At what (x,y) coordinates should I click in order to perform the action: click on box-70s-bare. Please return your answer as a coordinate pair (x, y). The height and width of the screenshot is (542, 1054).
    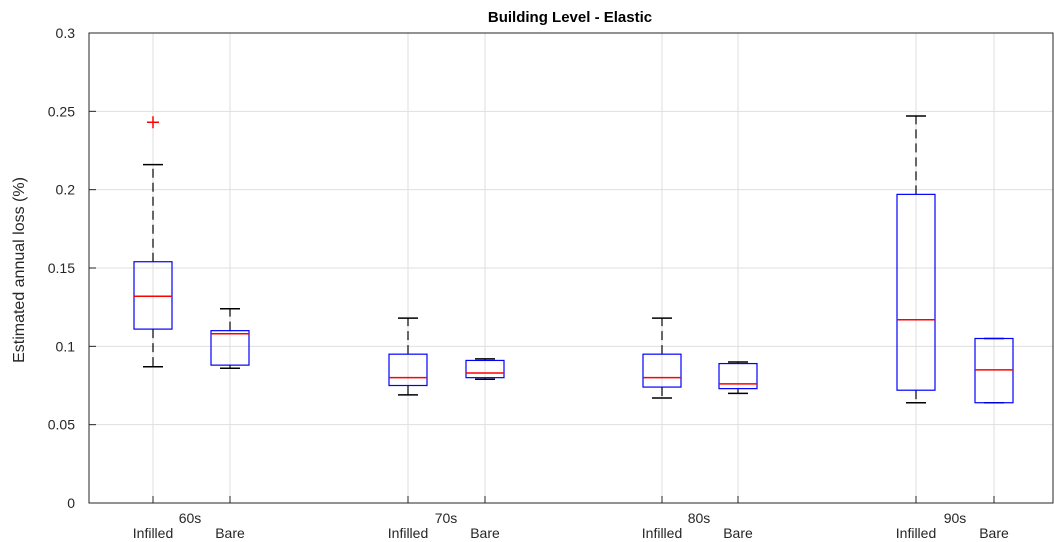
    Looking at the image, I should click on (485, 369).